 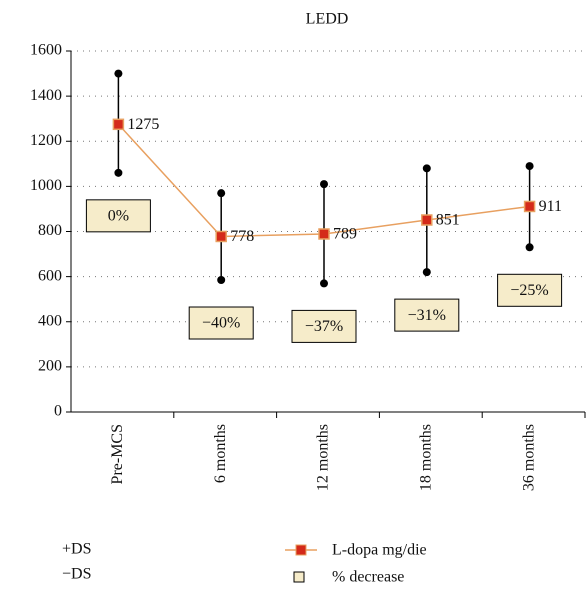 I want to click on percent-label: 0%, so click(x=118, y=216).